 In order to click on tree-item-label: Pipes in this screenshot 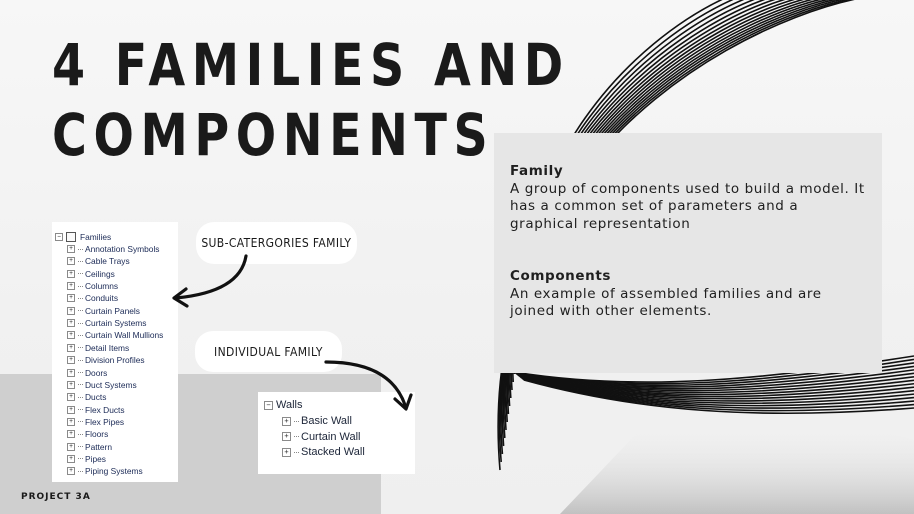, I will do `click(95, 458)`.